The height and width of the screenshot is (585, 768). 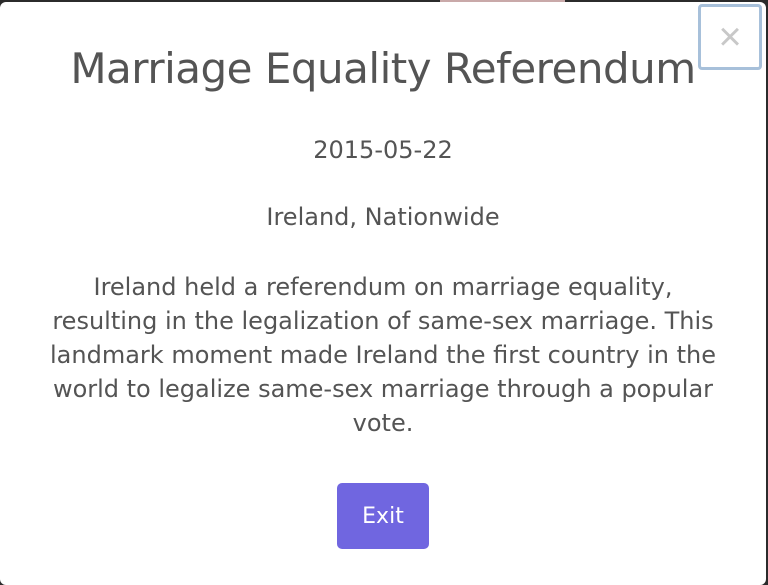 I want to click on exit-button: Exit, so click(x=383, y=516).